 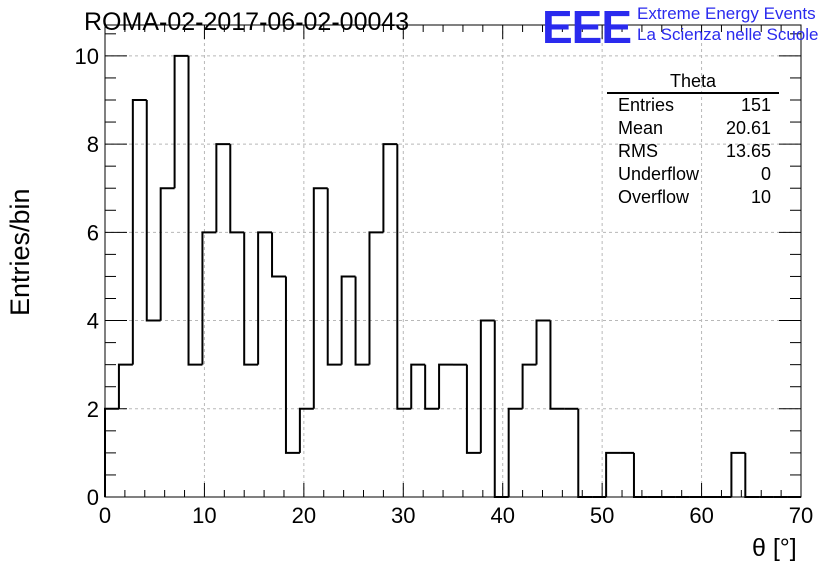 What do you see at coordinates (748, 151) in the screenshot?
I see `stats-value: 13.65` at bounding box center [748, 151].